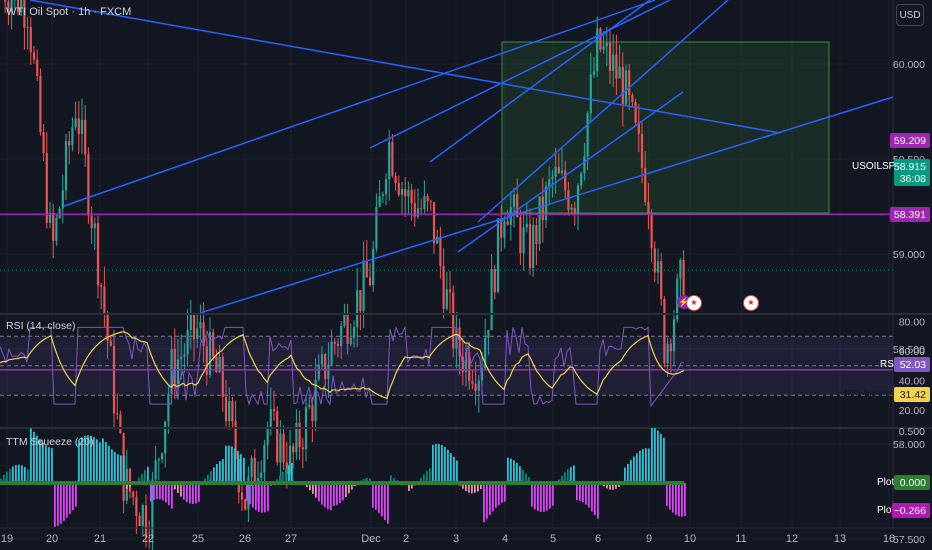 This screenshot has height=550, width=932. I want to click on time-tick-label: 27, so click(291, 539).